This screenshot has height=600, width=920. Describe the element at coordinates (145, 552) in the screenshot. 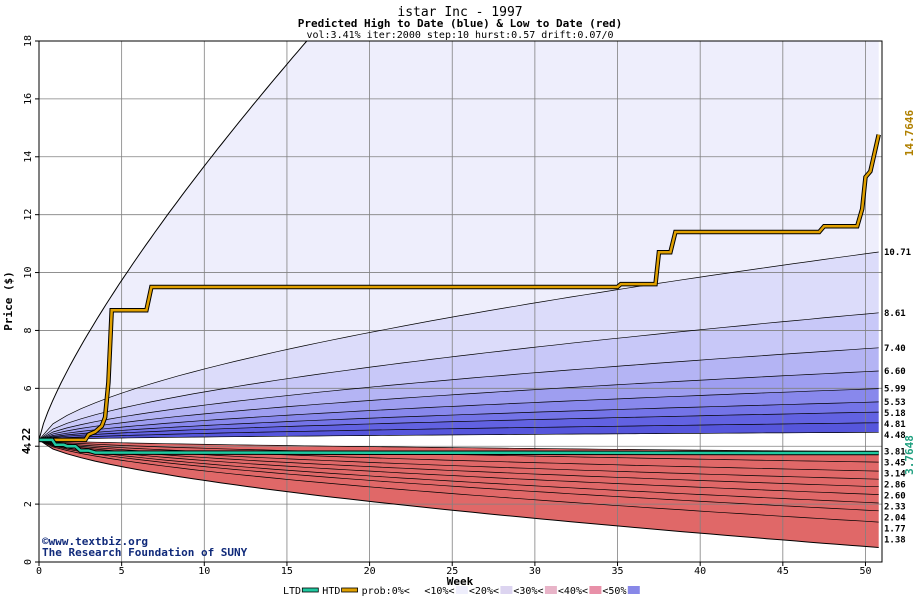

I see `credit-org: The Research Foundation of SUNY` at that location.